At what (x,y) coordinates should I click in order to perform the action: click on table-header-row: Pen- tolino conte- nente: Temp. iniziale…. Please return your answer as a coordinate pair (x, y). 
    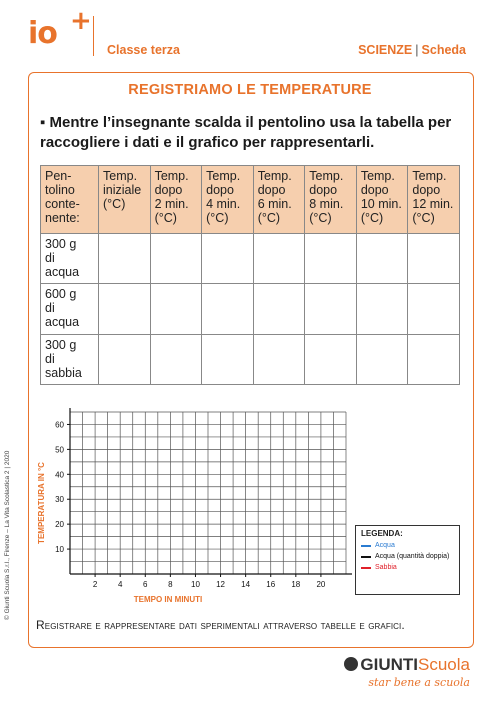
    Looking at the image, I should click on (250, 199).